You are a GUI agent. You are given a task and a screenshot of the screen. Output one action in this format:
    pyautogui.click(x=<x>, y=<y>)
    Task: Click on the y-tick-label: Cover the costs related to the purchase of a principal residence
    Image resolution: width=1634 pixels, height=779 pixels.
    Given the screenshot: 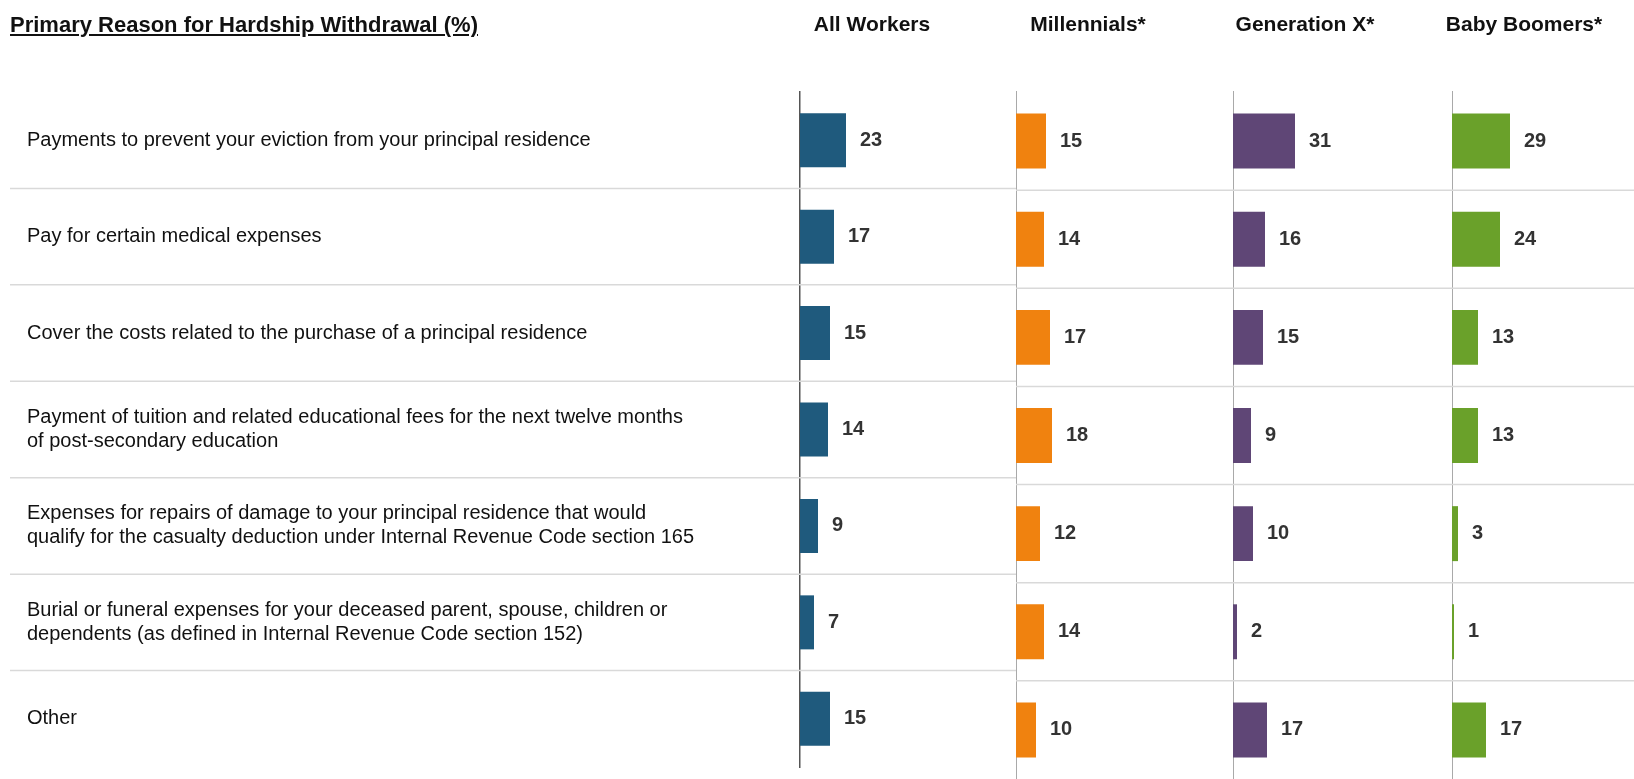 What is the action you would take?
    pyautogui.click(x=307, y=331)
    